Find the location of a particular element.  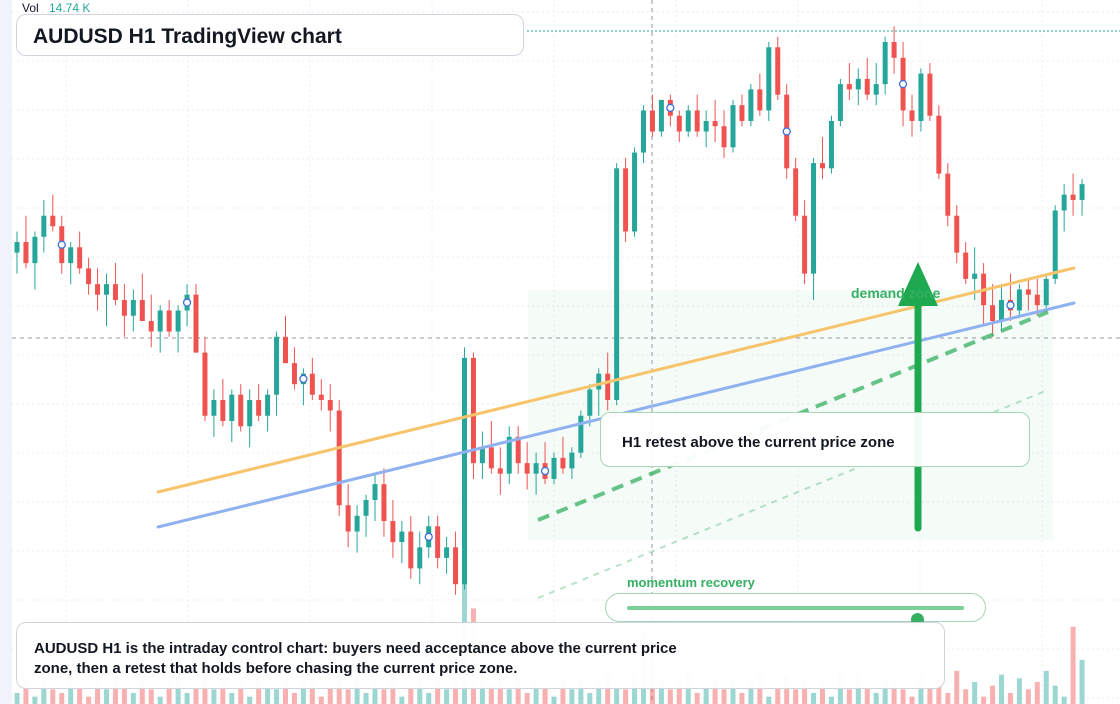

retest-callout: H1 retest above the current price zone is located at coordinates (815, 439).